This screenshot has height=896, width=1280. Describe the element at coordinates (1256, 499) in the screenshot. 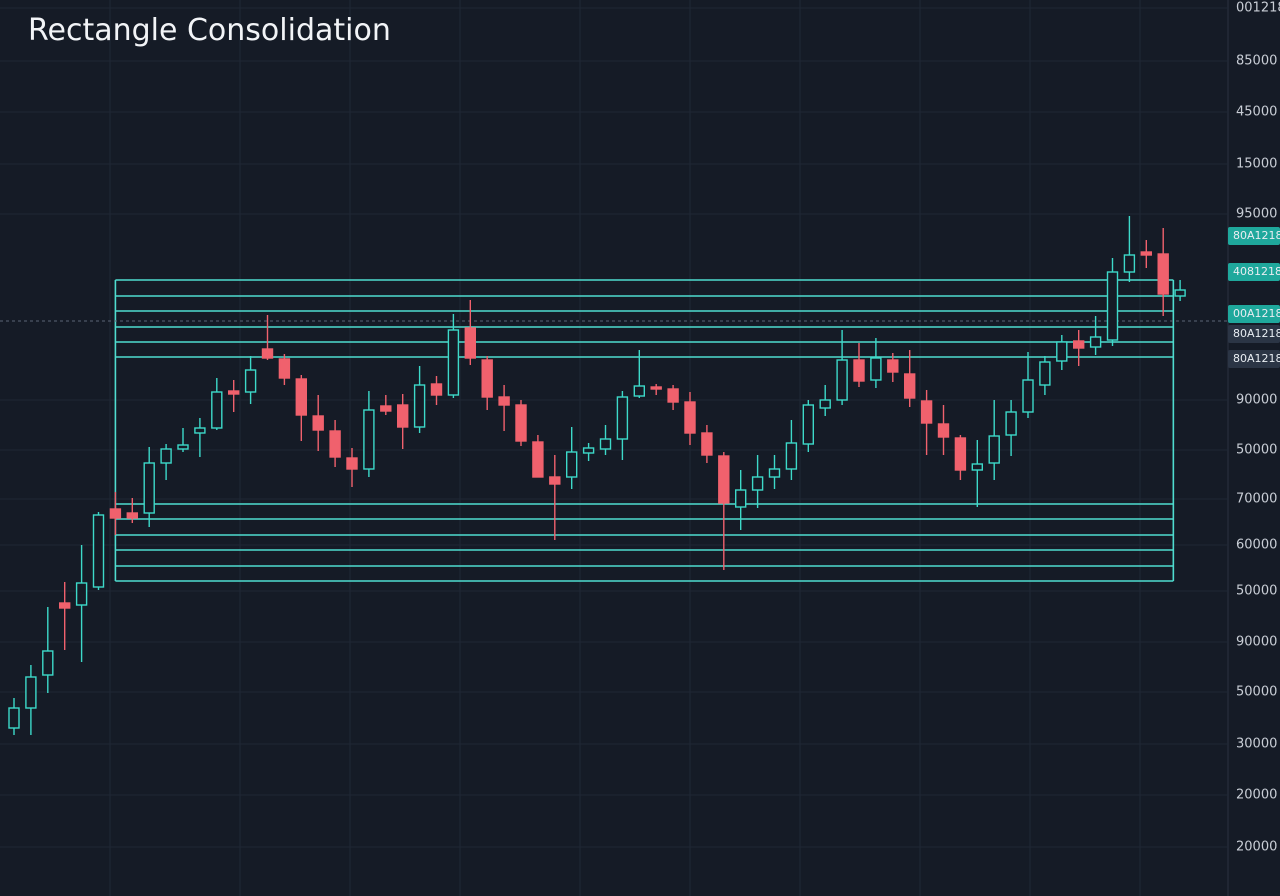

I see `y-tick-label: 70000` at that location.